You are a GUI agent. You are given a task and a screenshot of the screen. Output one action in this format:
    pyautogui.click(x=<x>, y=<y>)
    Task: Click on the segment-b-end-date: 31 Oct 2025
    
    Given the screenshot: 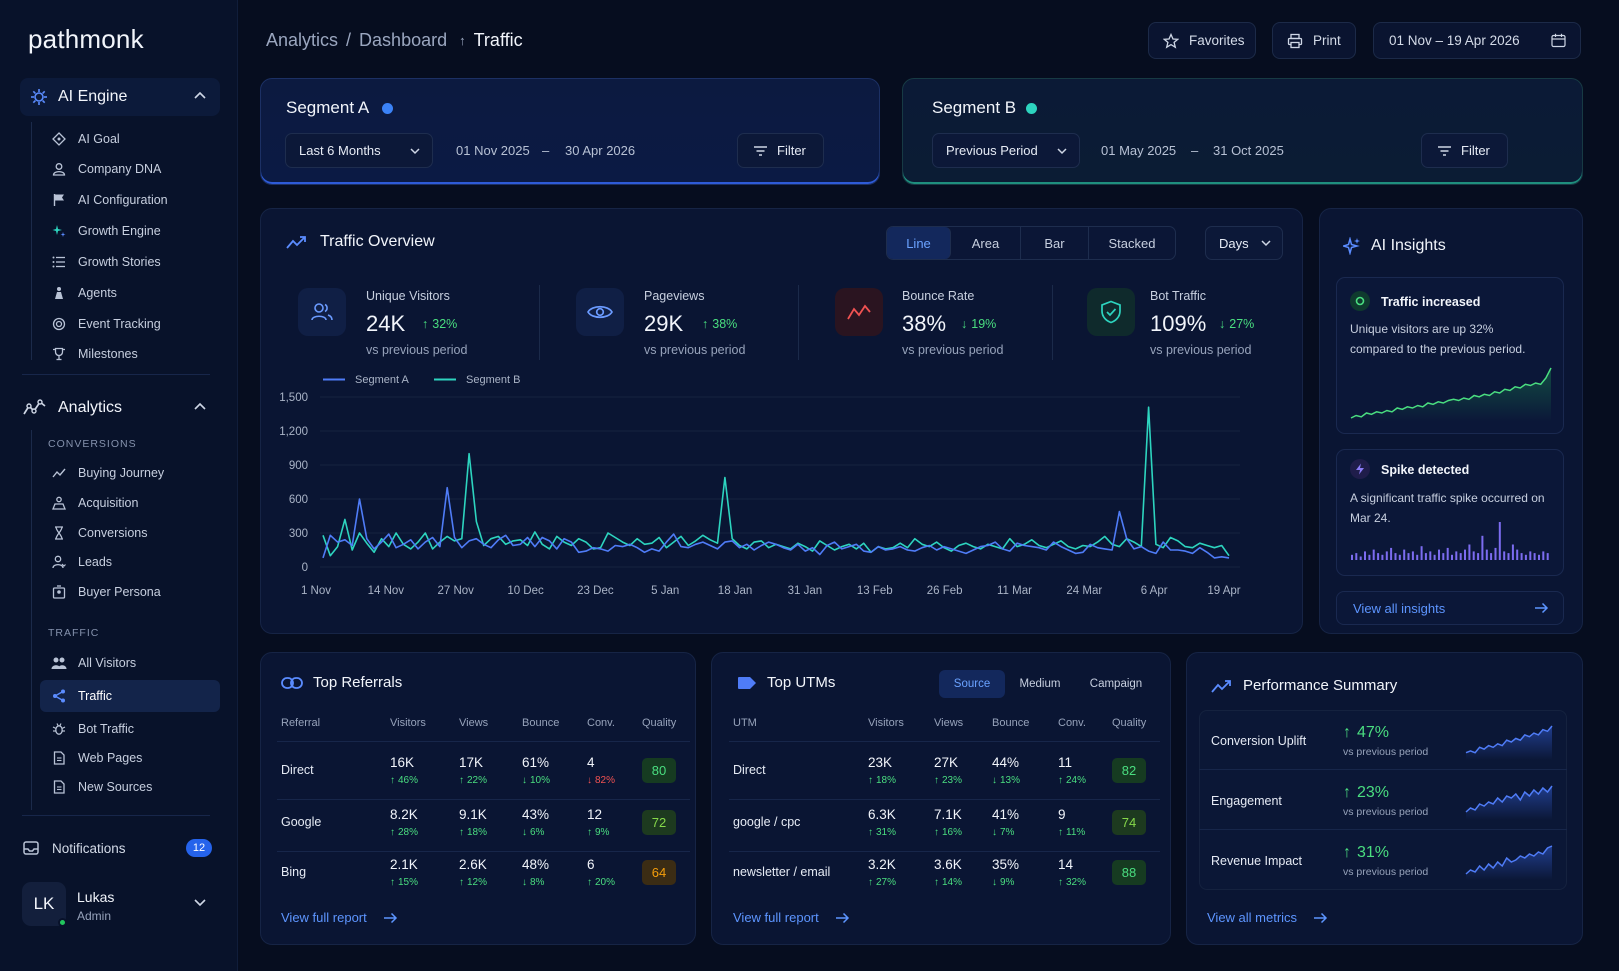 What is the action you would take?
    pyautogui.click(x=1248, y=150)
    